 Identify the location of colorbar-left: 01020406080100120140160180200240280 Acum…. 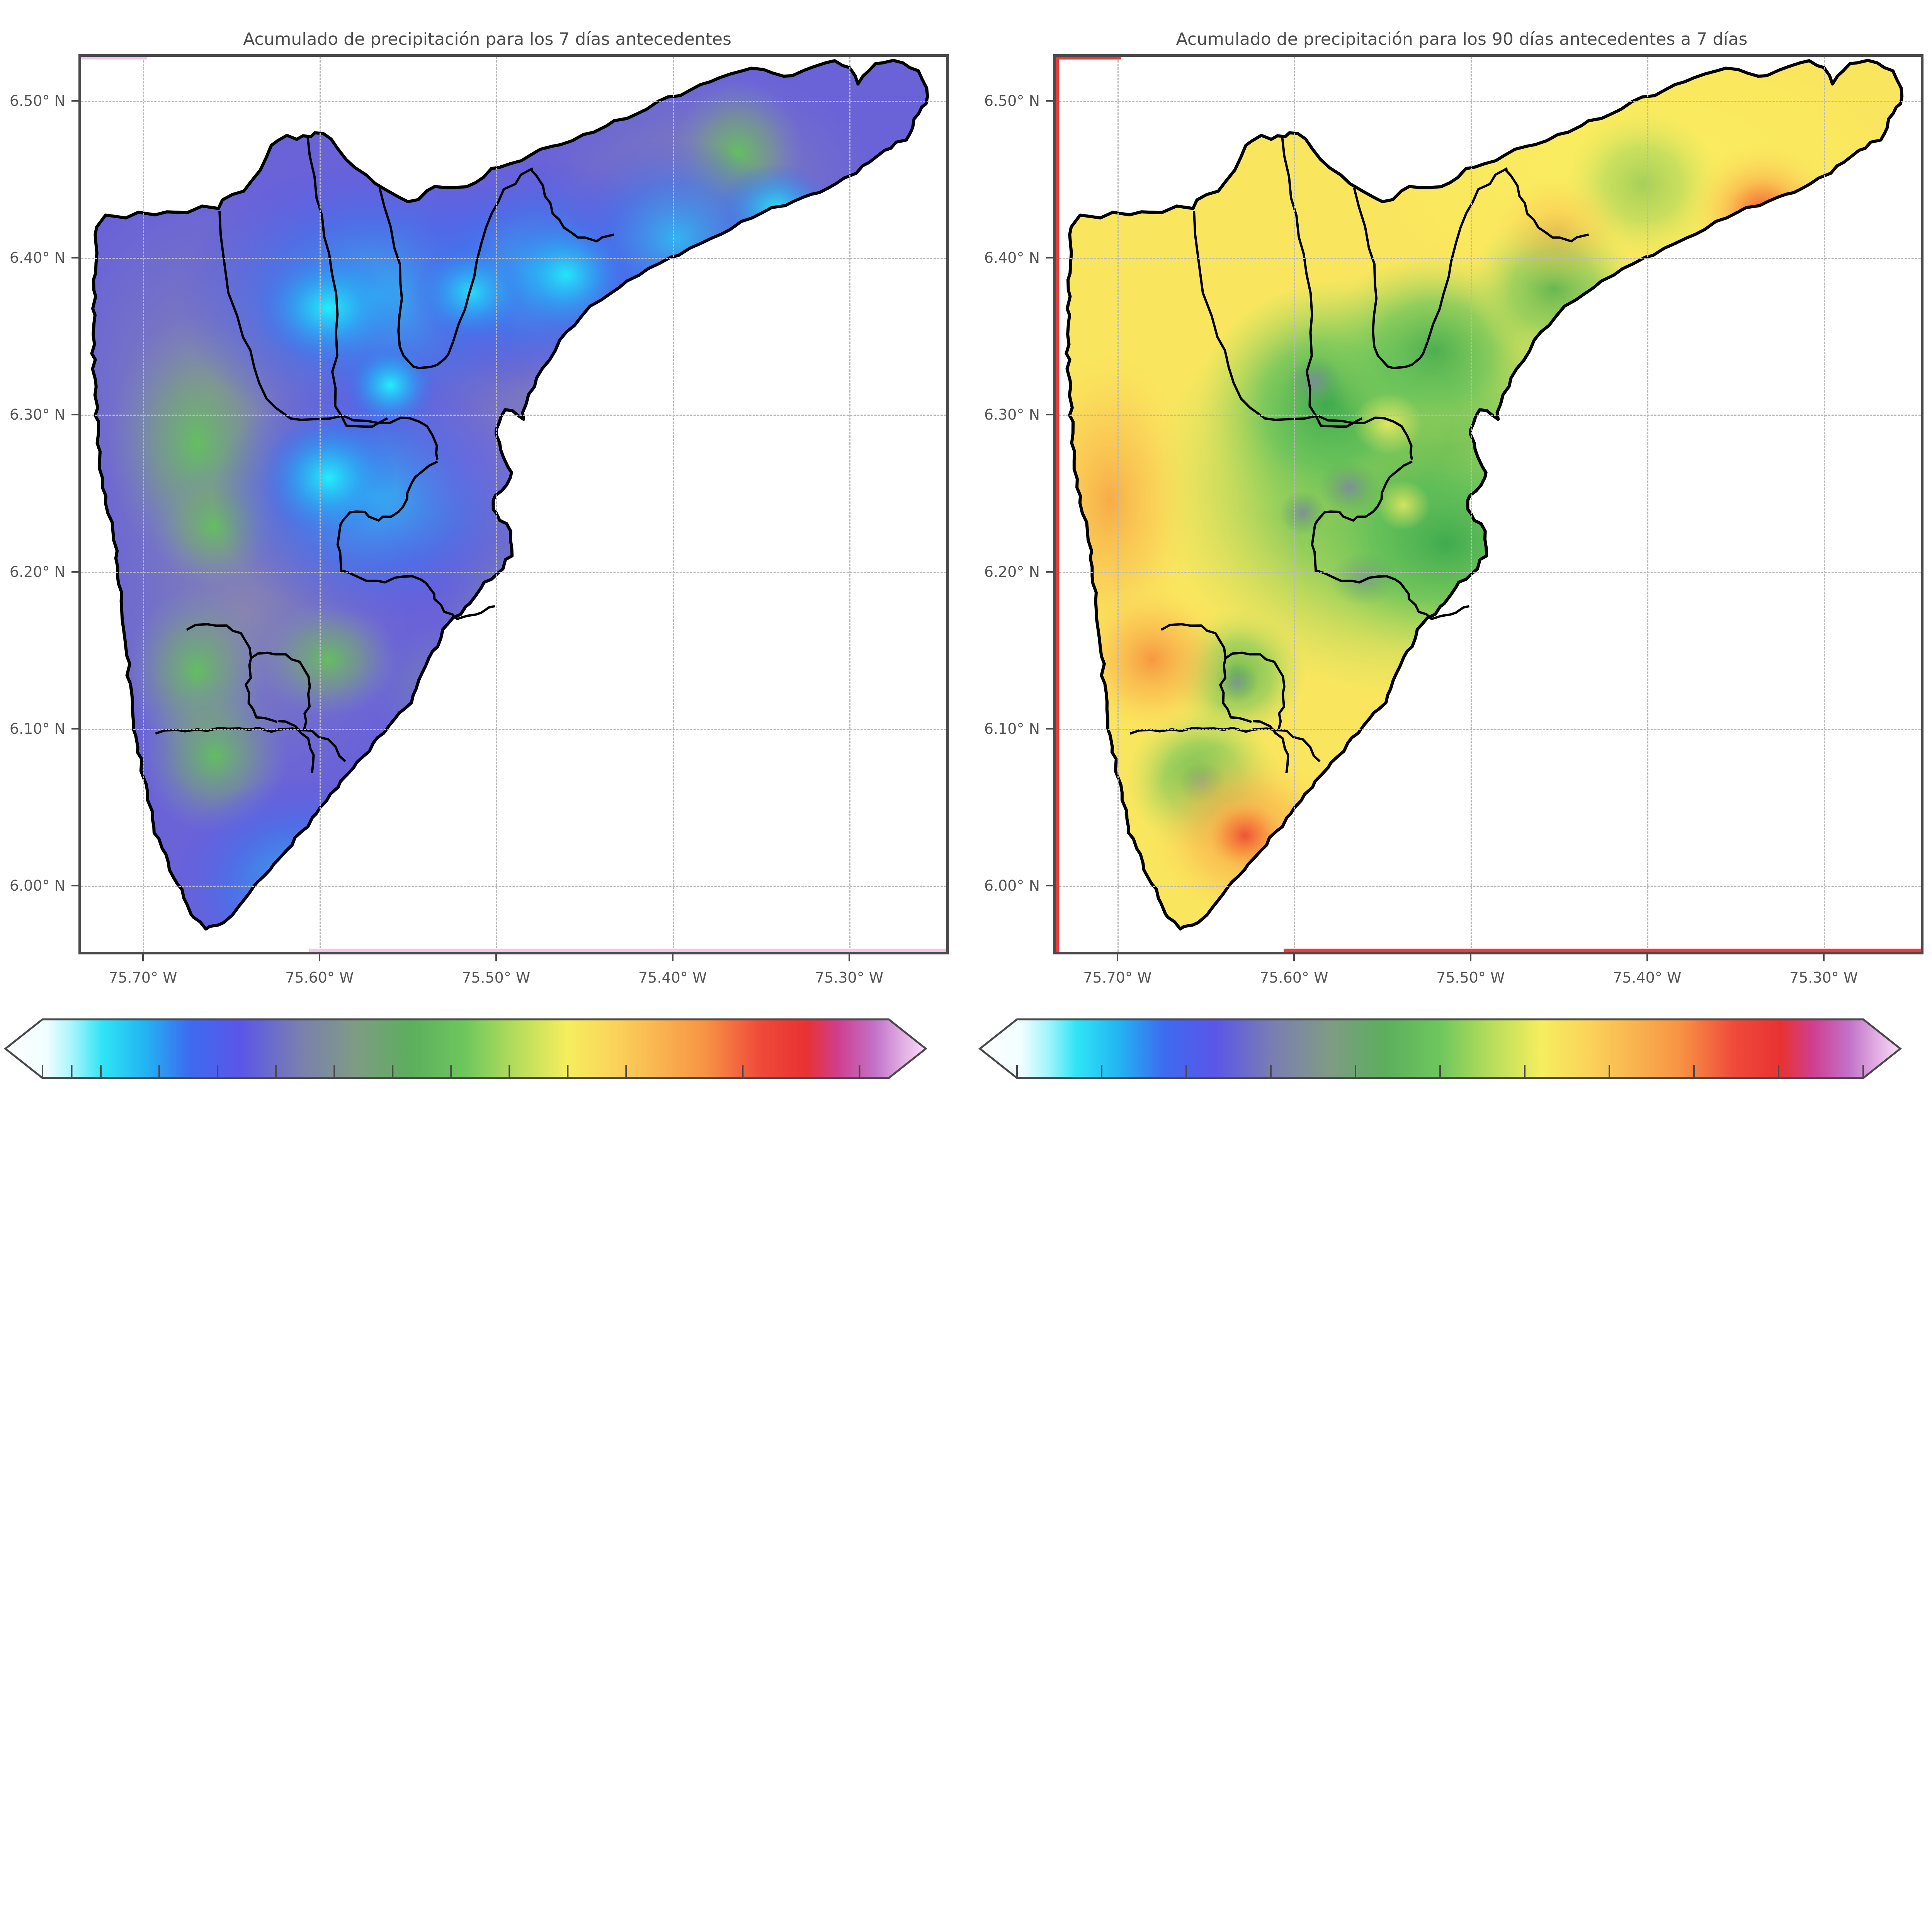
(488, 1063).